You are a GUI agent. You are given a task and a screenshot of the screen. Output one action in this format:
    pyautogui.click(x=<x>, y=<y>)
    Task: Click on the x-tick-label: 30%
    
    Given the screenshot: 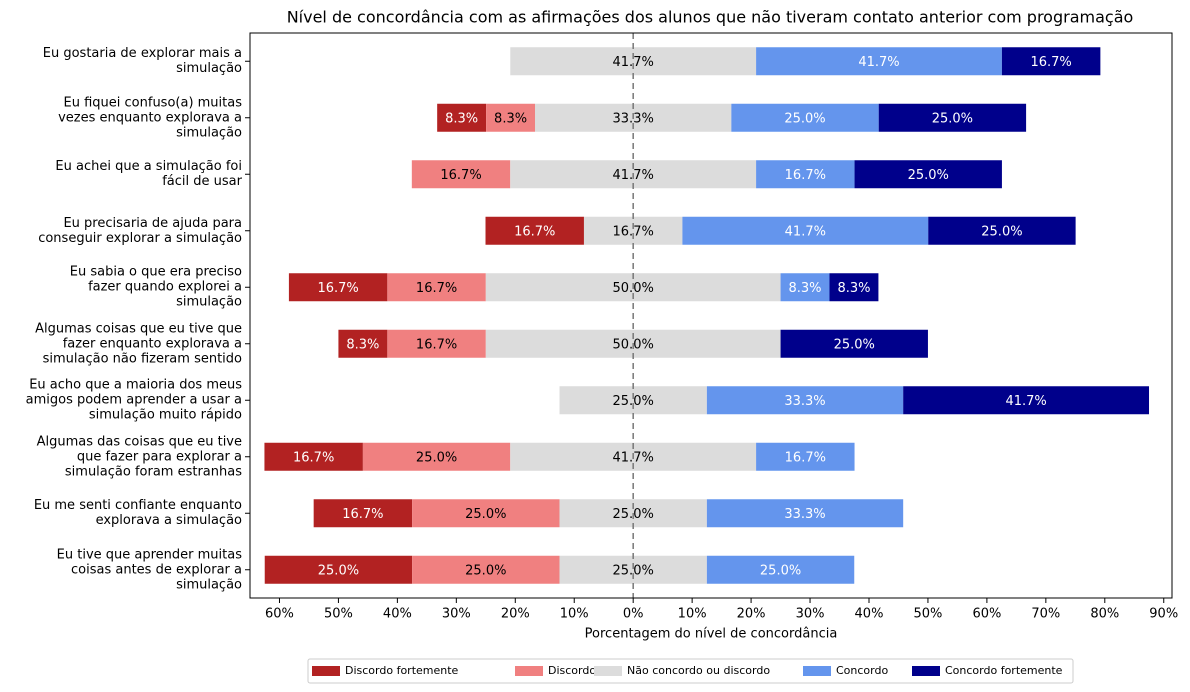 What is the action you would take?
    pyautogui.click(x=456, y=614)
    